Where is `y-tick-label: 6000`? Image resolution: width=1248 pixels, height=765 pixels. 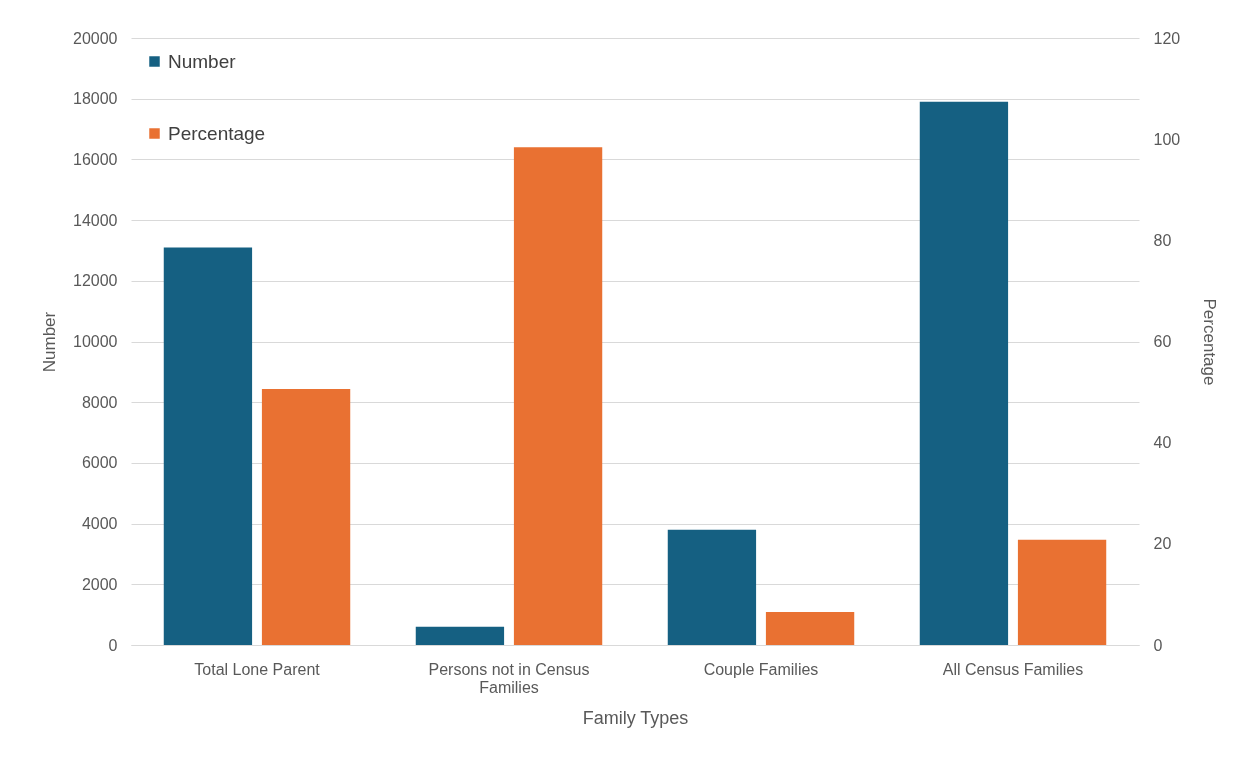
y-tick-label: 6000 is located at coordinates (99, 463).